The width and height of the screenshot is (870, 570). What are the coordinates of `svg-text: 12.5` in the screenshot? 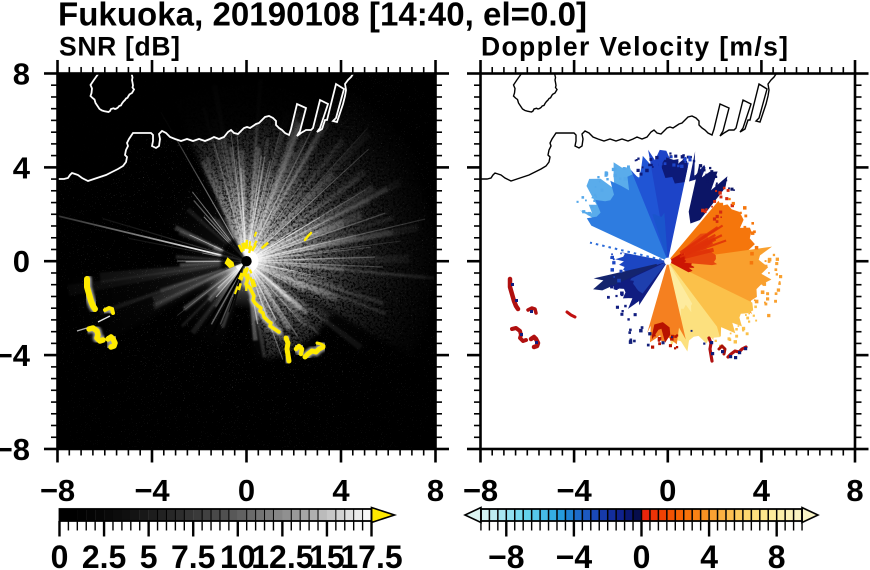 It's located at (282, 554).